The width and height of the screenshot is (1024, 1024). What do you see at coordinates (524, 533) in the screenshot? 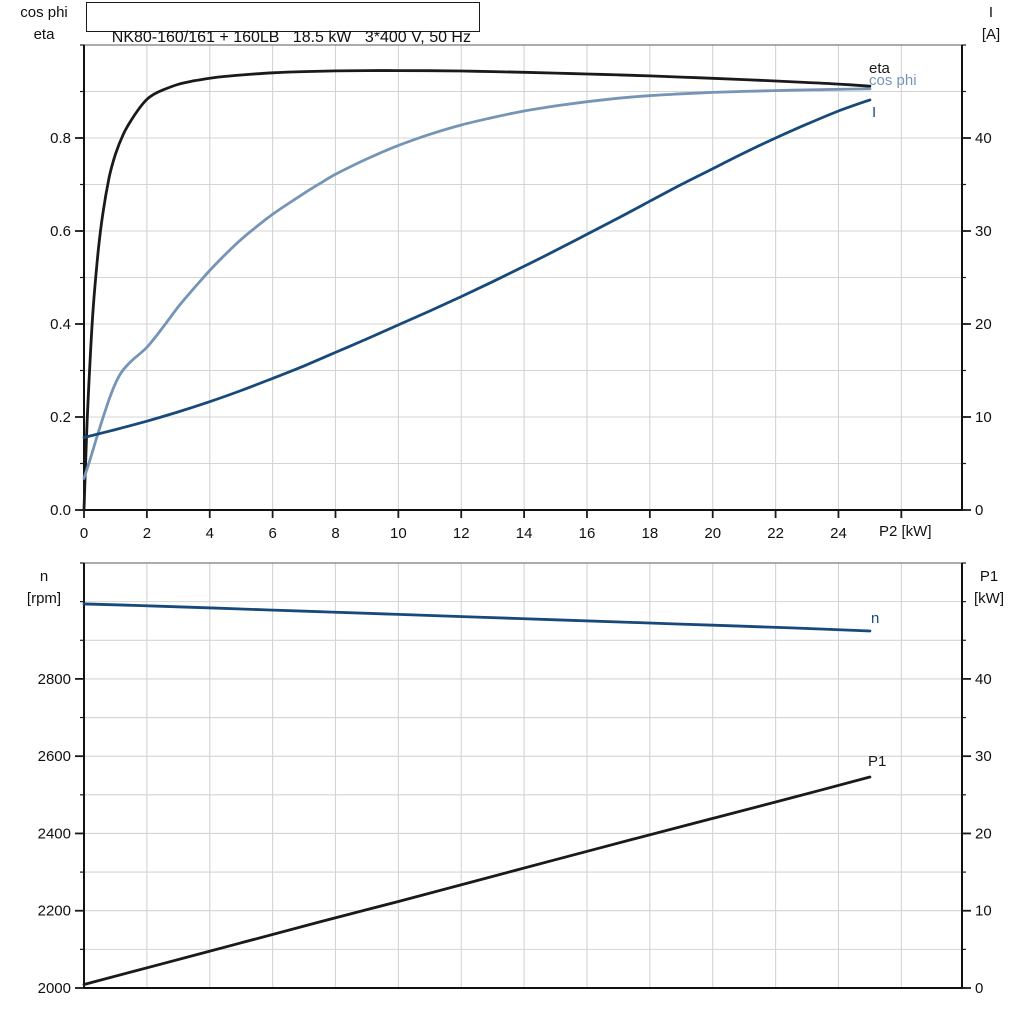
I see `x-tick-label: 14` at bounding box center [524, 533].